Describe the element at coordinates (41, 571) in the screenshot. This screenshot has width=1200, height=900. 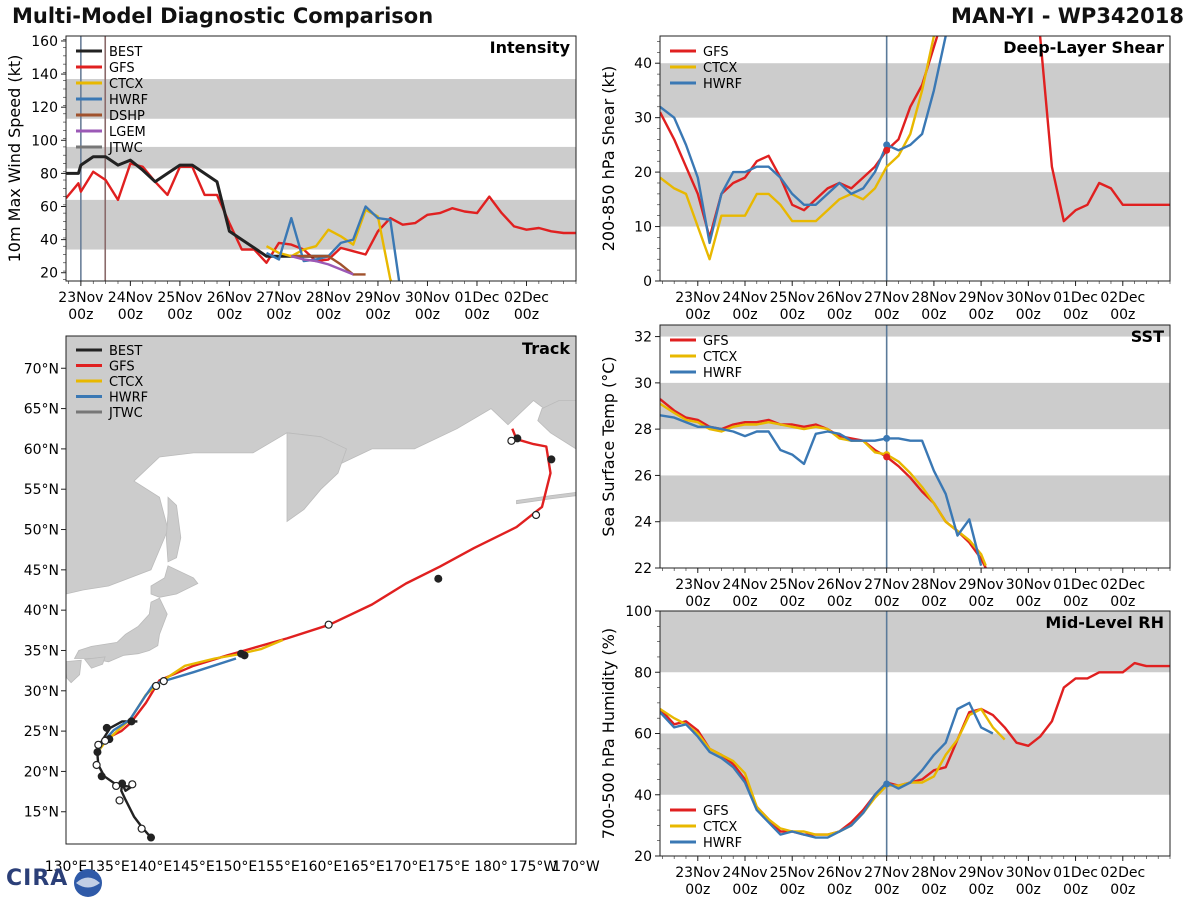
I see `lat-tick-label: 45°N` at that location.